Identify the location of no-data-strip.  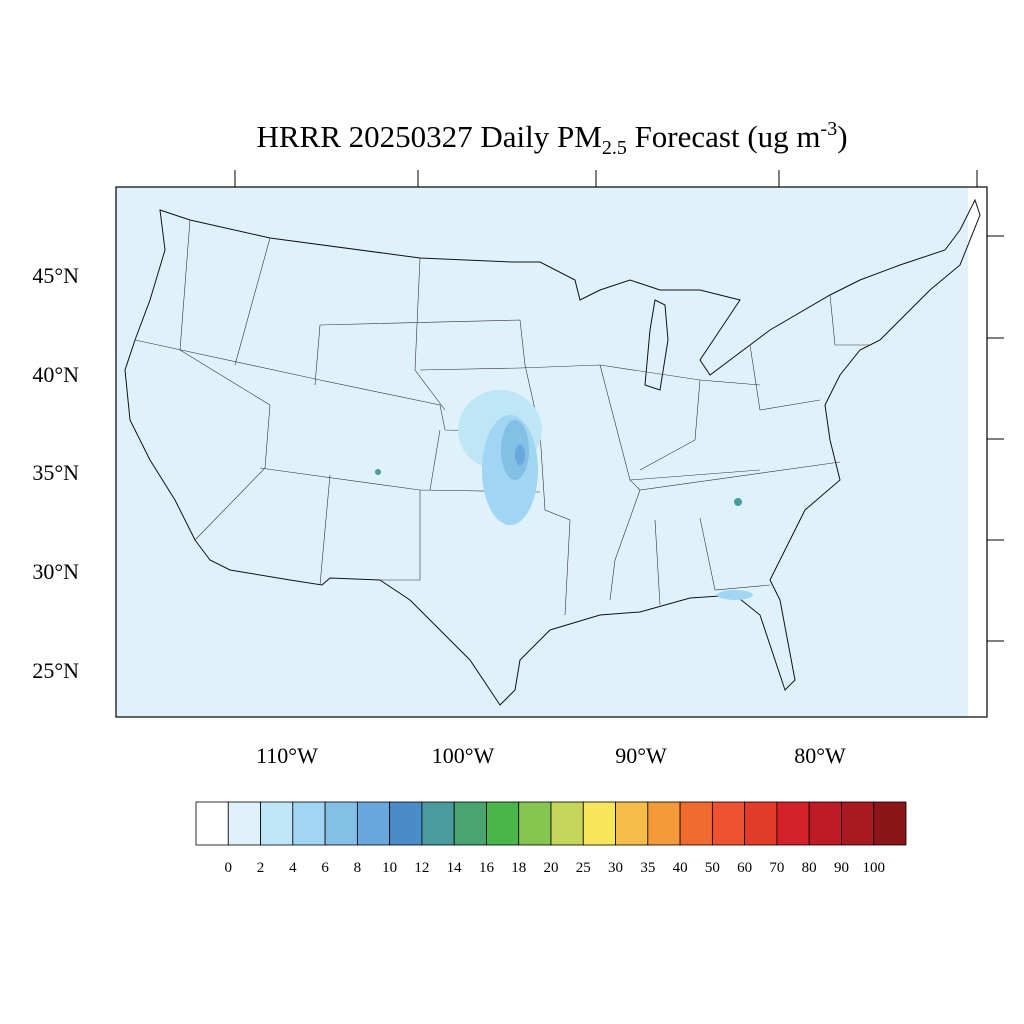
(977, 452).